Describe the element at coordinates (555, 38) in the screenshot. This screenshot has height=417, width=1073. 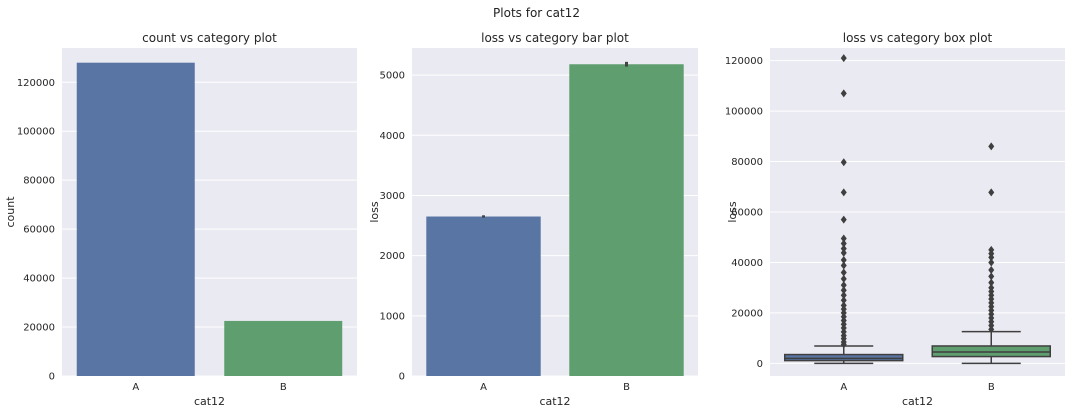
I see `chart-title: loss vs category bar plot` at that location.